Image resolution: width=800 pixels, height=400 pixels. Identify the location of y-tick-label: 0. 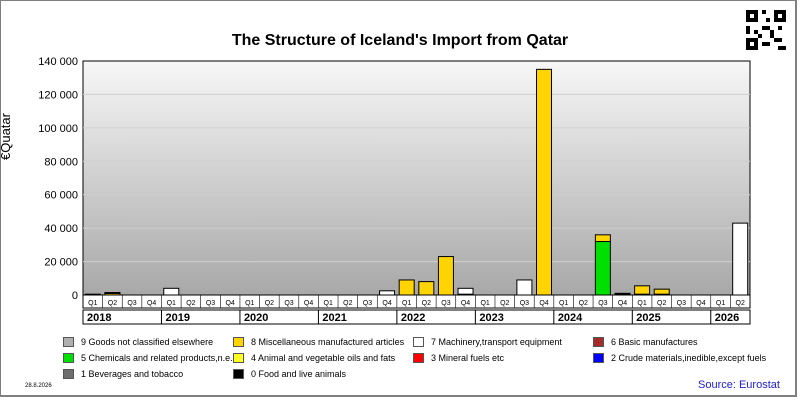
(75, 296).